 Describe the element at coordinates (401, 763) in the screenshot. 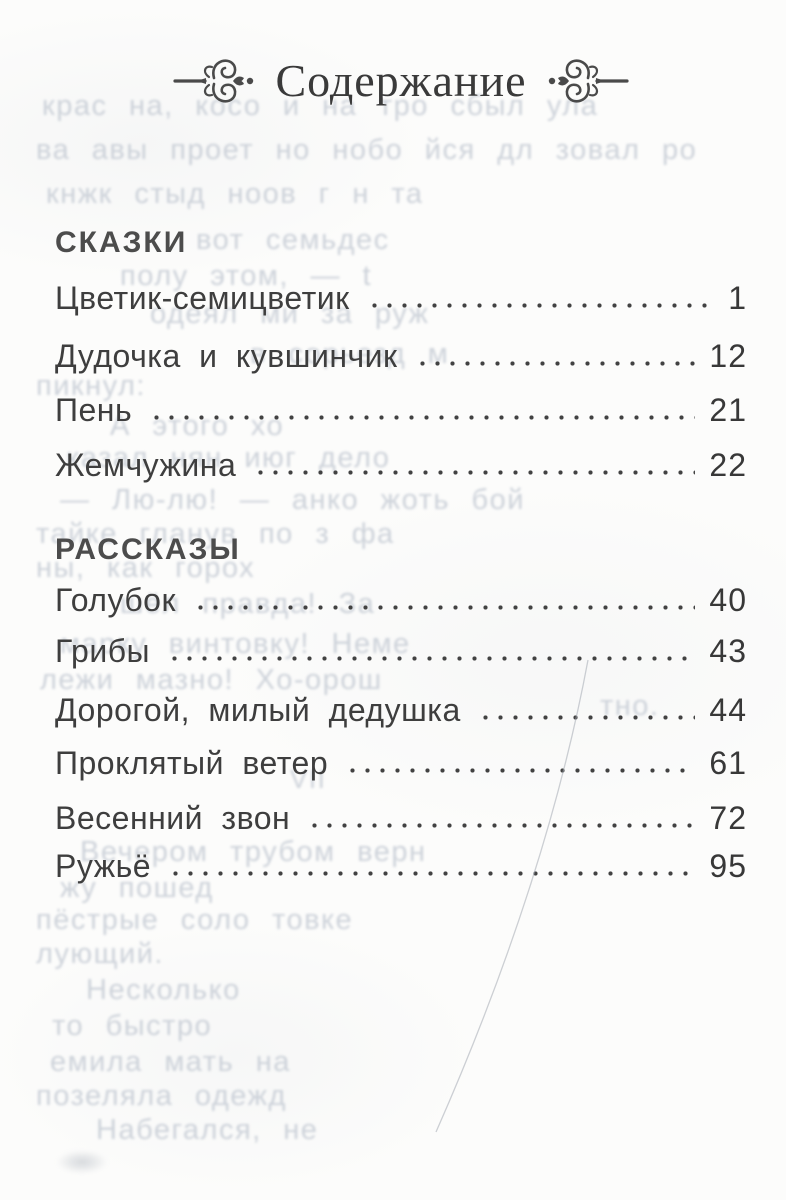

I see `toc-entry: Проклятый ветер 61` at that location.